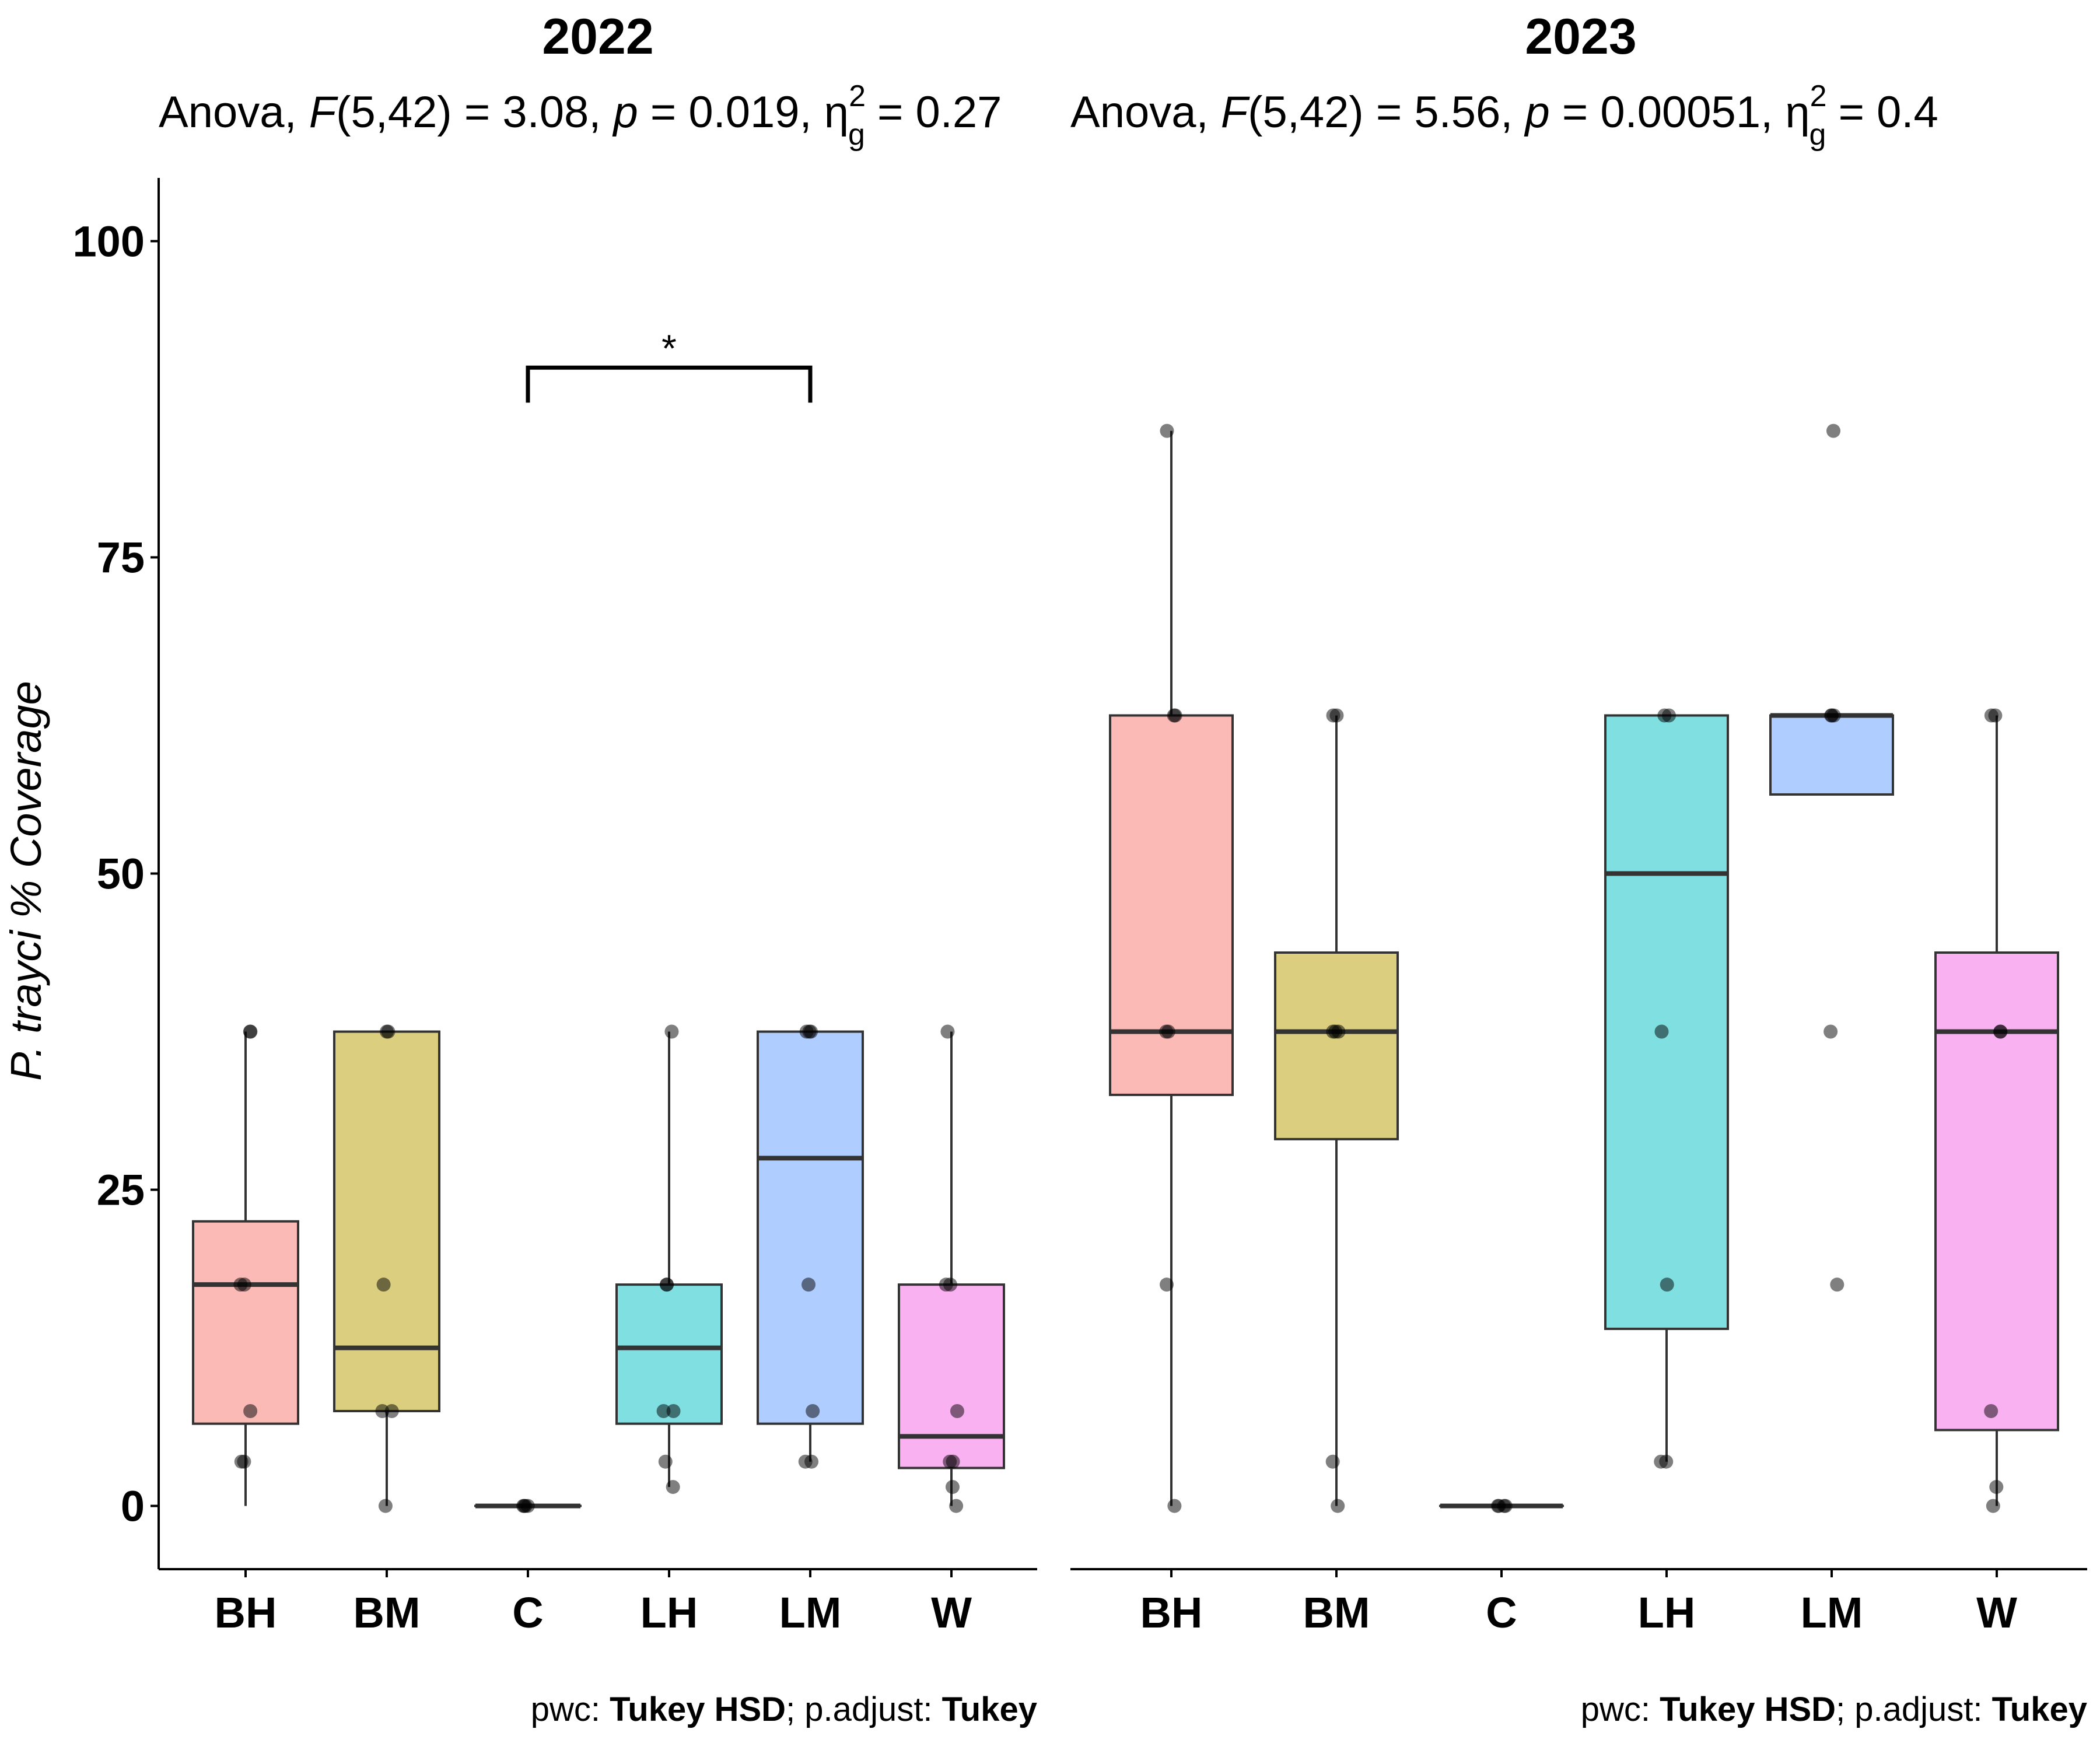 The height and width of the screenshot is (1750, 2100). Describe the element at coordinates (109, 241) in the screenshot. I see `y-tick-label: 100` at that location.